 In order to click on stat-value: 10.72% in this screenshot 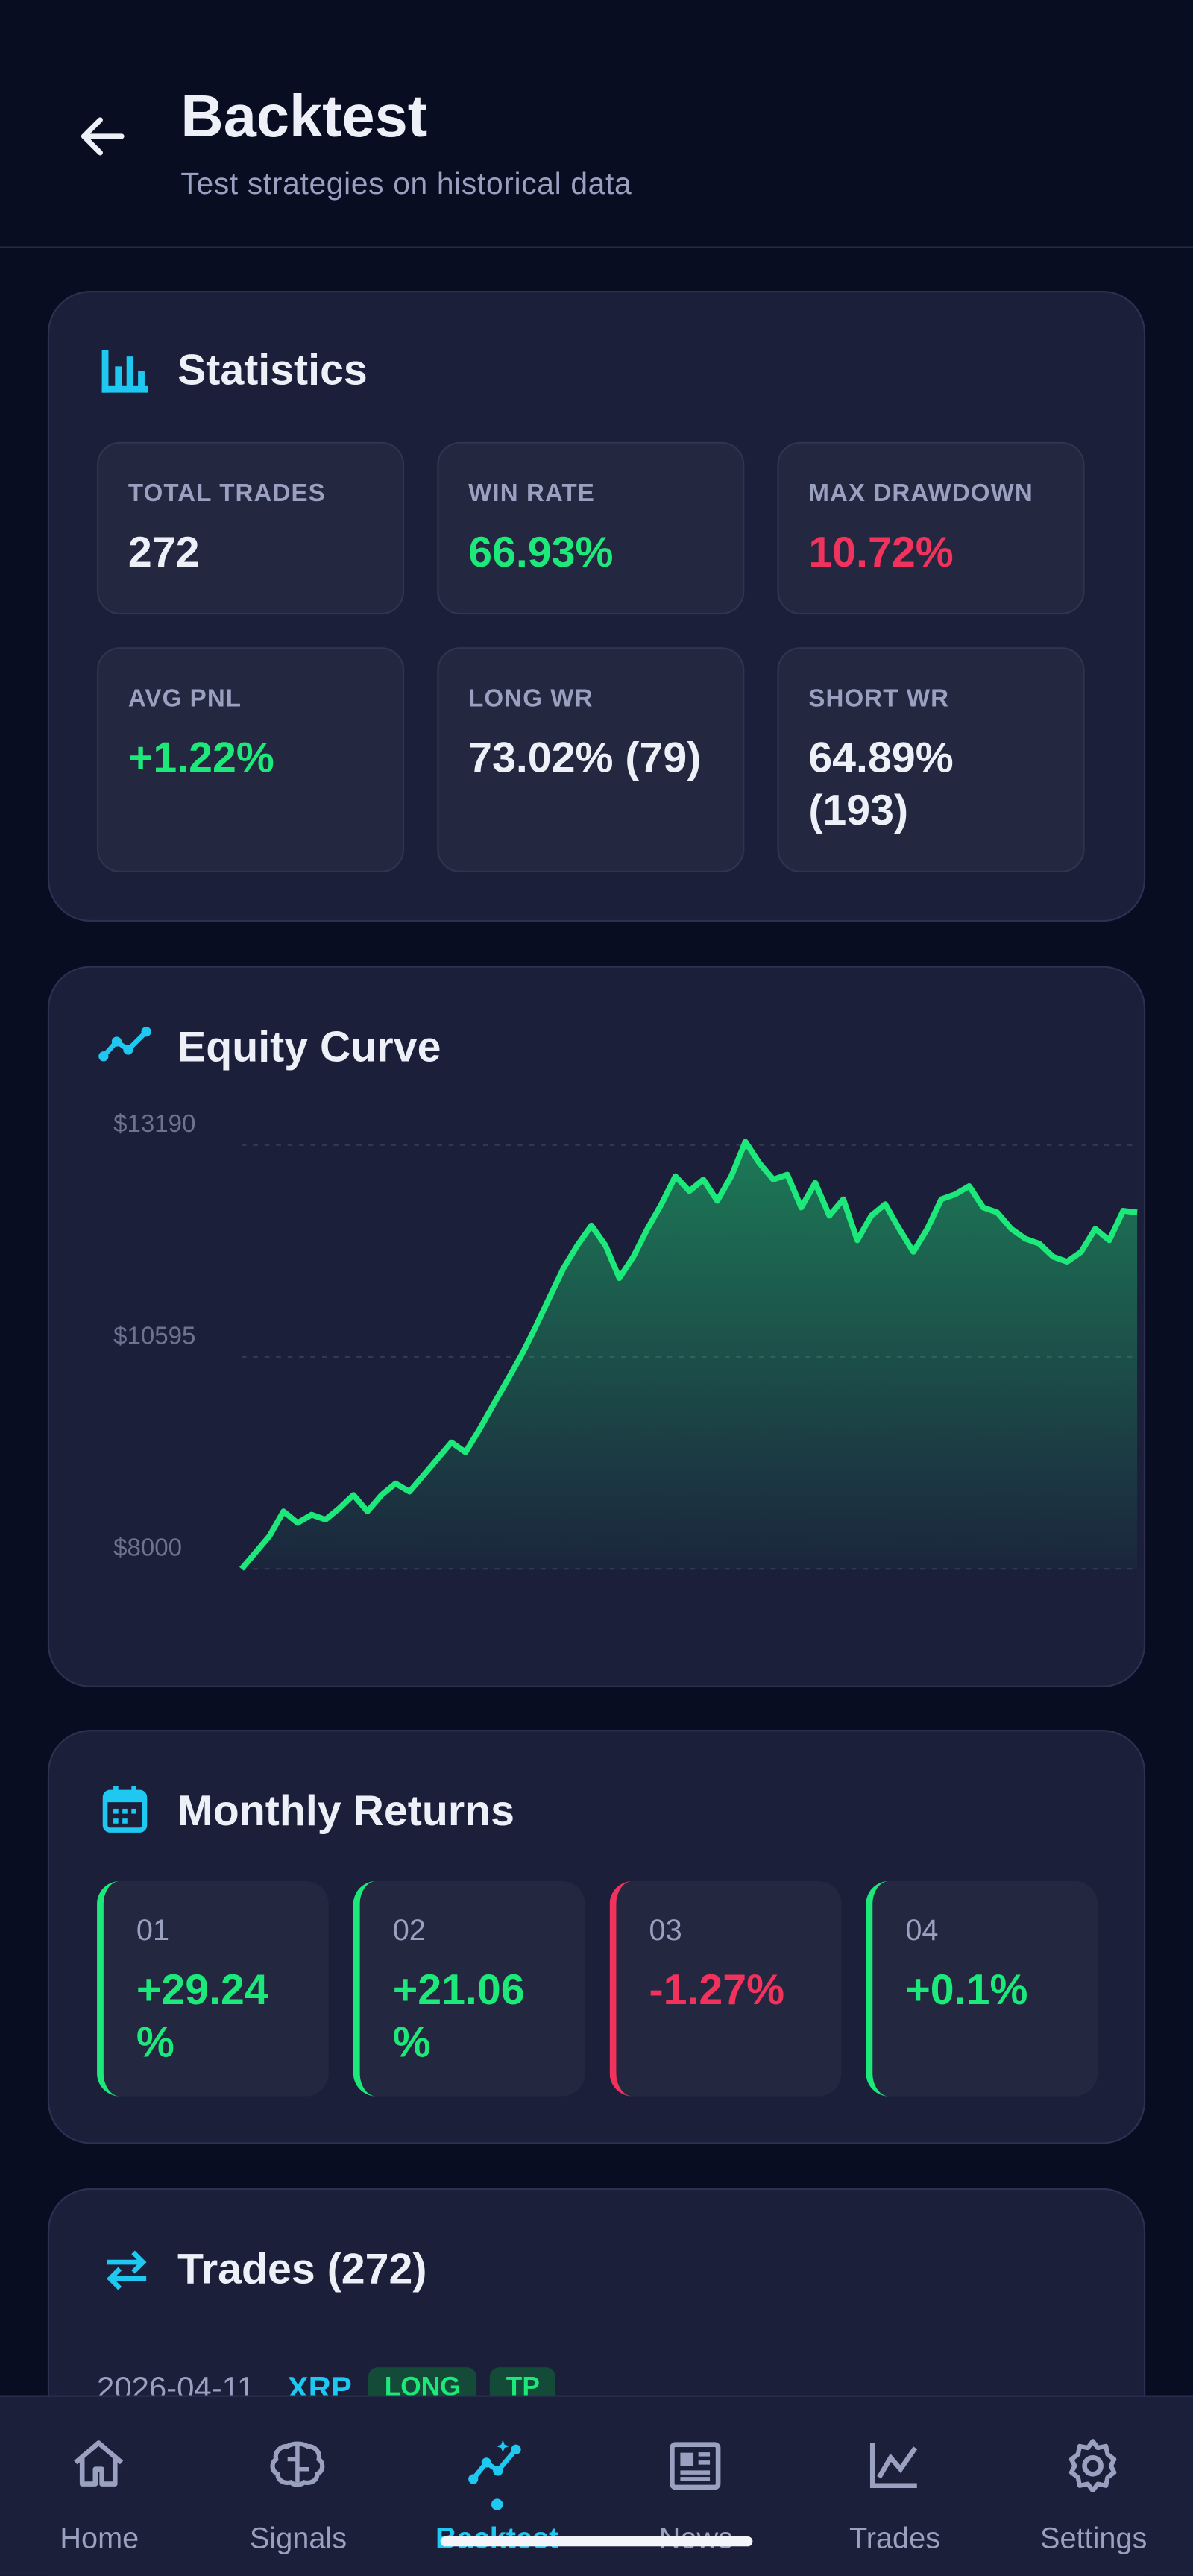, I will do `click(881, 552)`.